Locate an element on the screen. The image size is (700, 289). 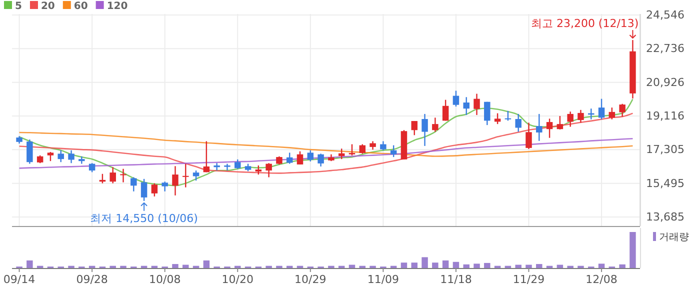
y-tick-label: 15,495 is located at coordinates (665, 183).